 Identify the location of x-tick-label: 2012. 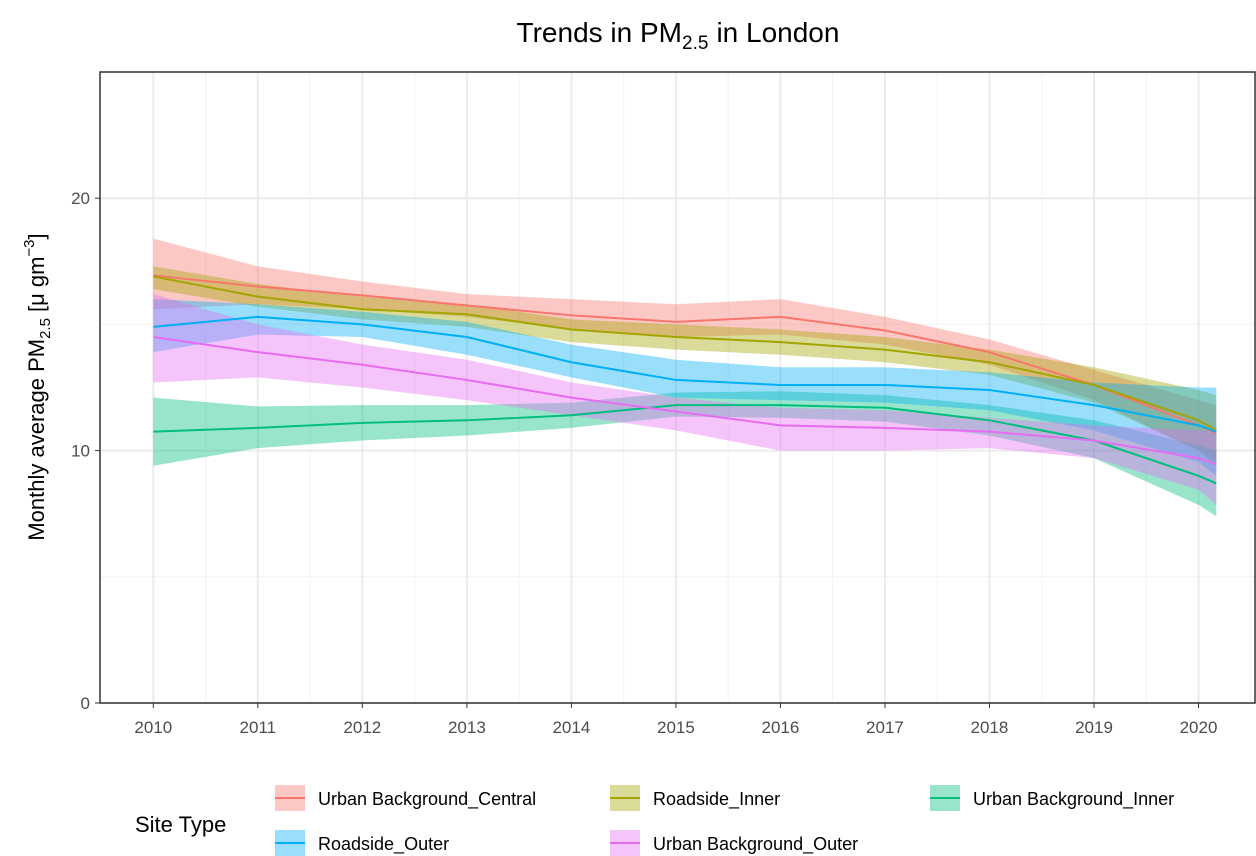
(362, 727).